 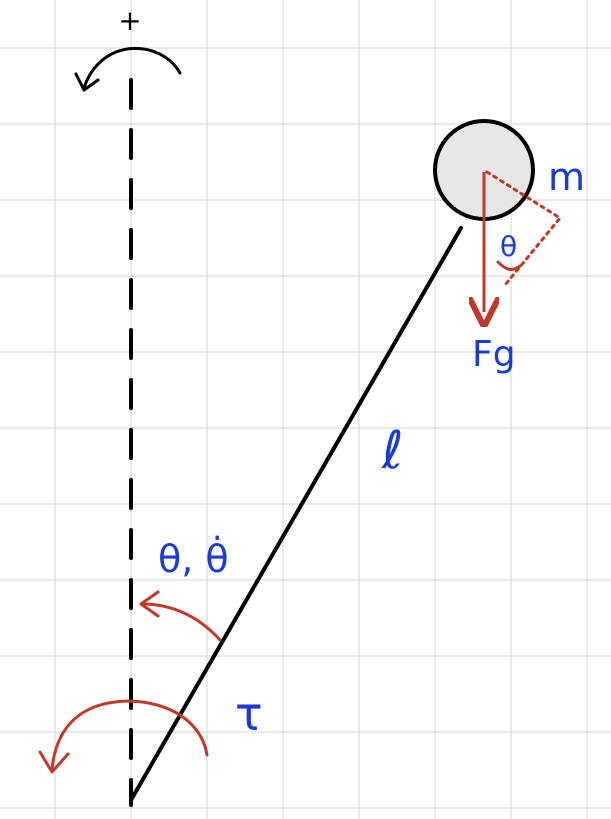 I want to click on small-theta-label: θ, so click(x=508, y=246).